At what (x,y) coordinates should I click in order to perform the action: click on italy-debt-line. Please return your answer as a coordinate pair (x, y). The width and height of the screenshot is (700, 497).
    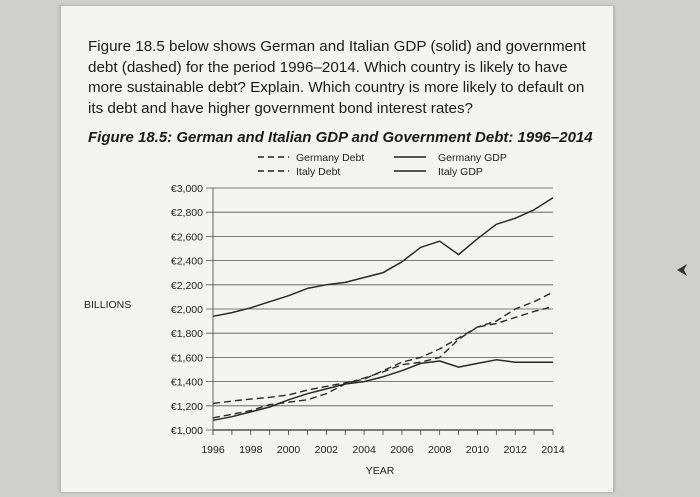
    Looking at the image, I should click on (383, 348).